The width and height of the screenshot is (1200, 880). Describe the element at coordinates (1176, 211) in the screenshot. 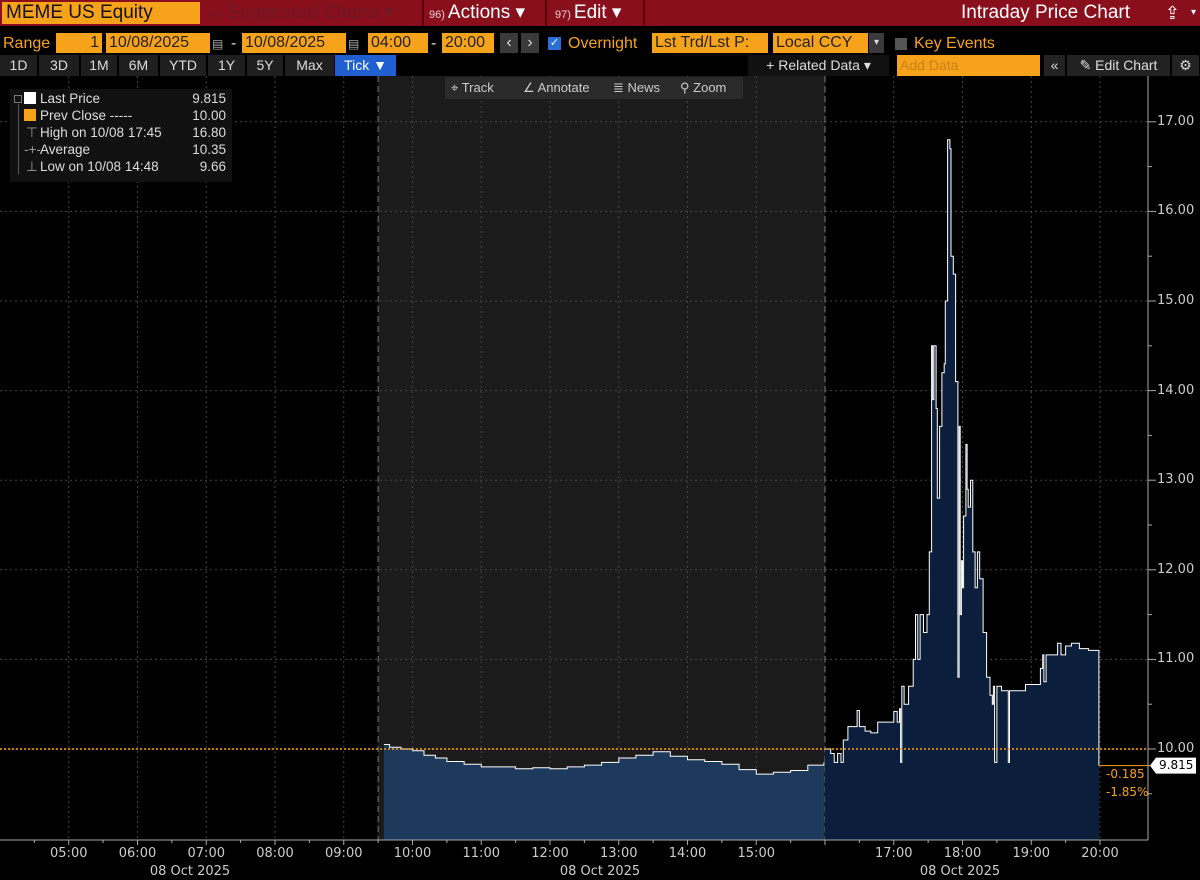

I see `y-tick-label: 16.00` at that location.